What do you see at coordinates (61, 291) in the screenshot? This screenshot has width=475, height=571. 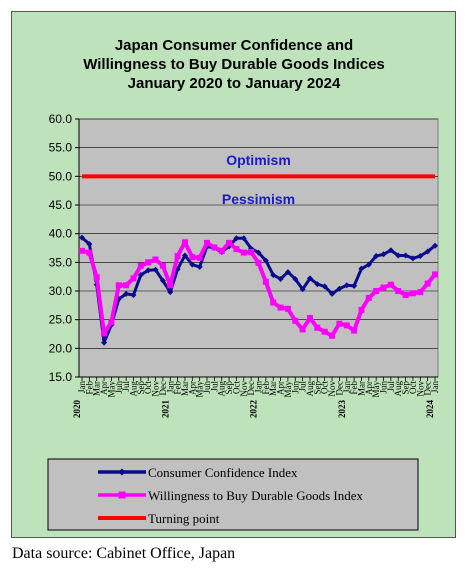 I see `y-tick-label: 30.0` at bounding box center [61, 291].